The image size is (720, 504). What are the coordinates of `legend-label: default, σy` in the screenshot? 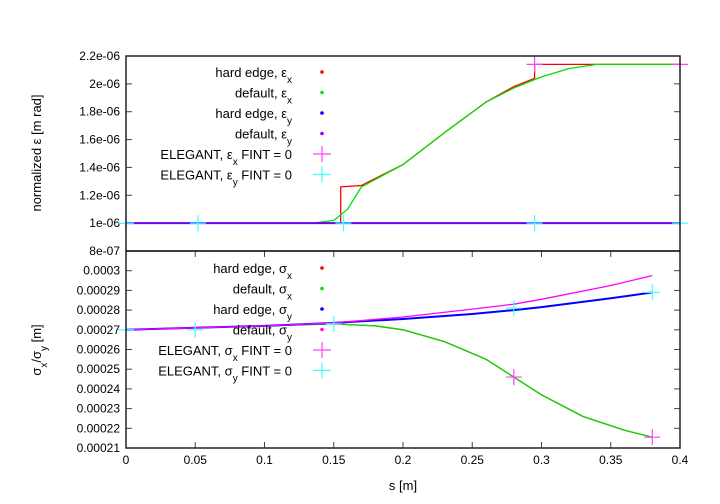 It's located at (262, 333).